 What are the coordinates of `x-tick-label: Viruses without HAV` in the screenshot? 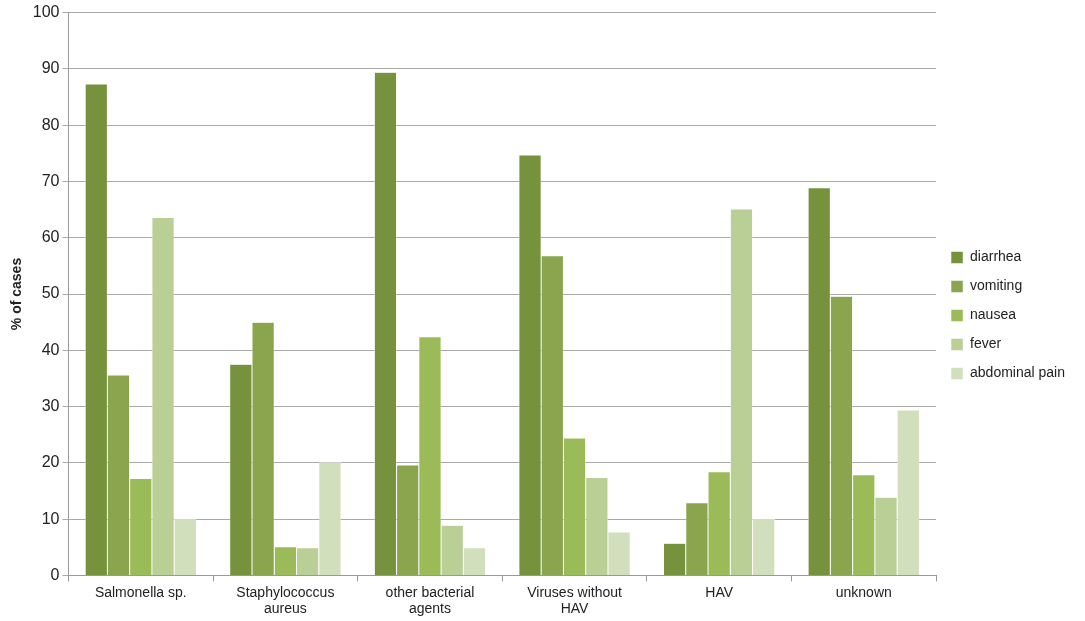 It's located at (575, 600).